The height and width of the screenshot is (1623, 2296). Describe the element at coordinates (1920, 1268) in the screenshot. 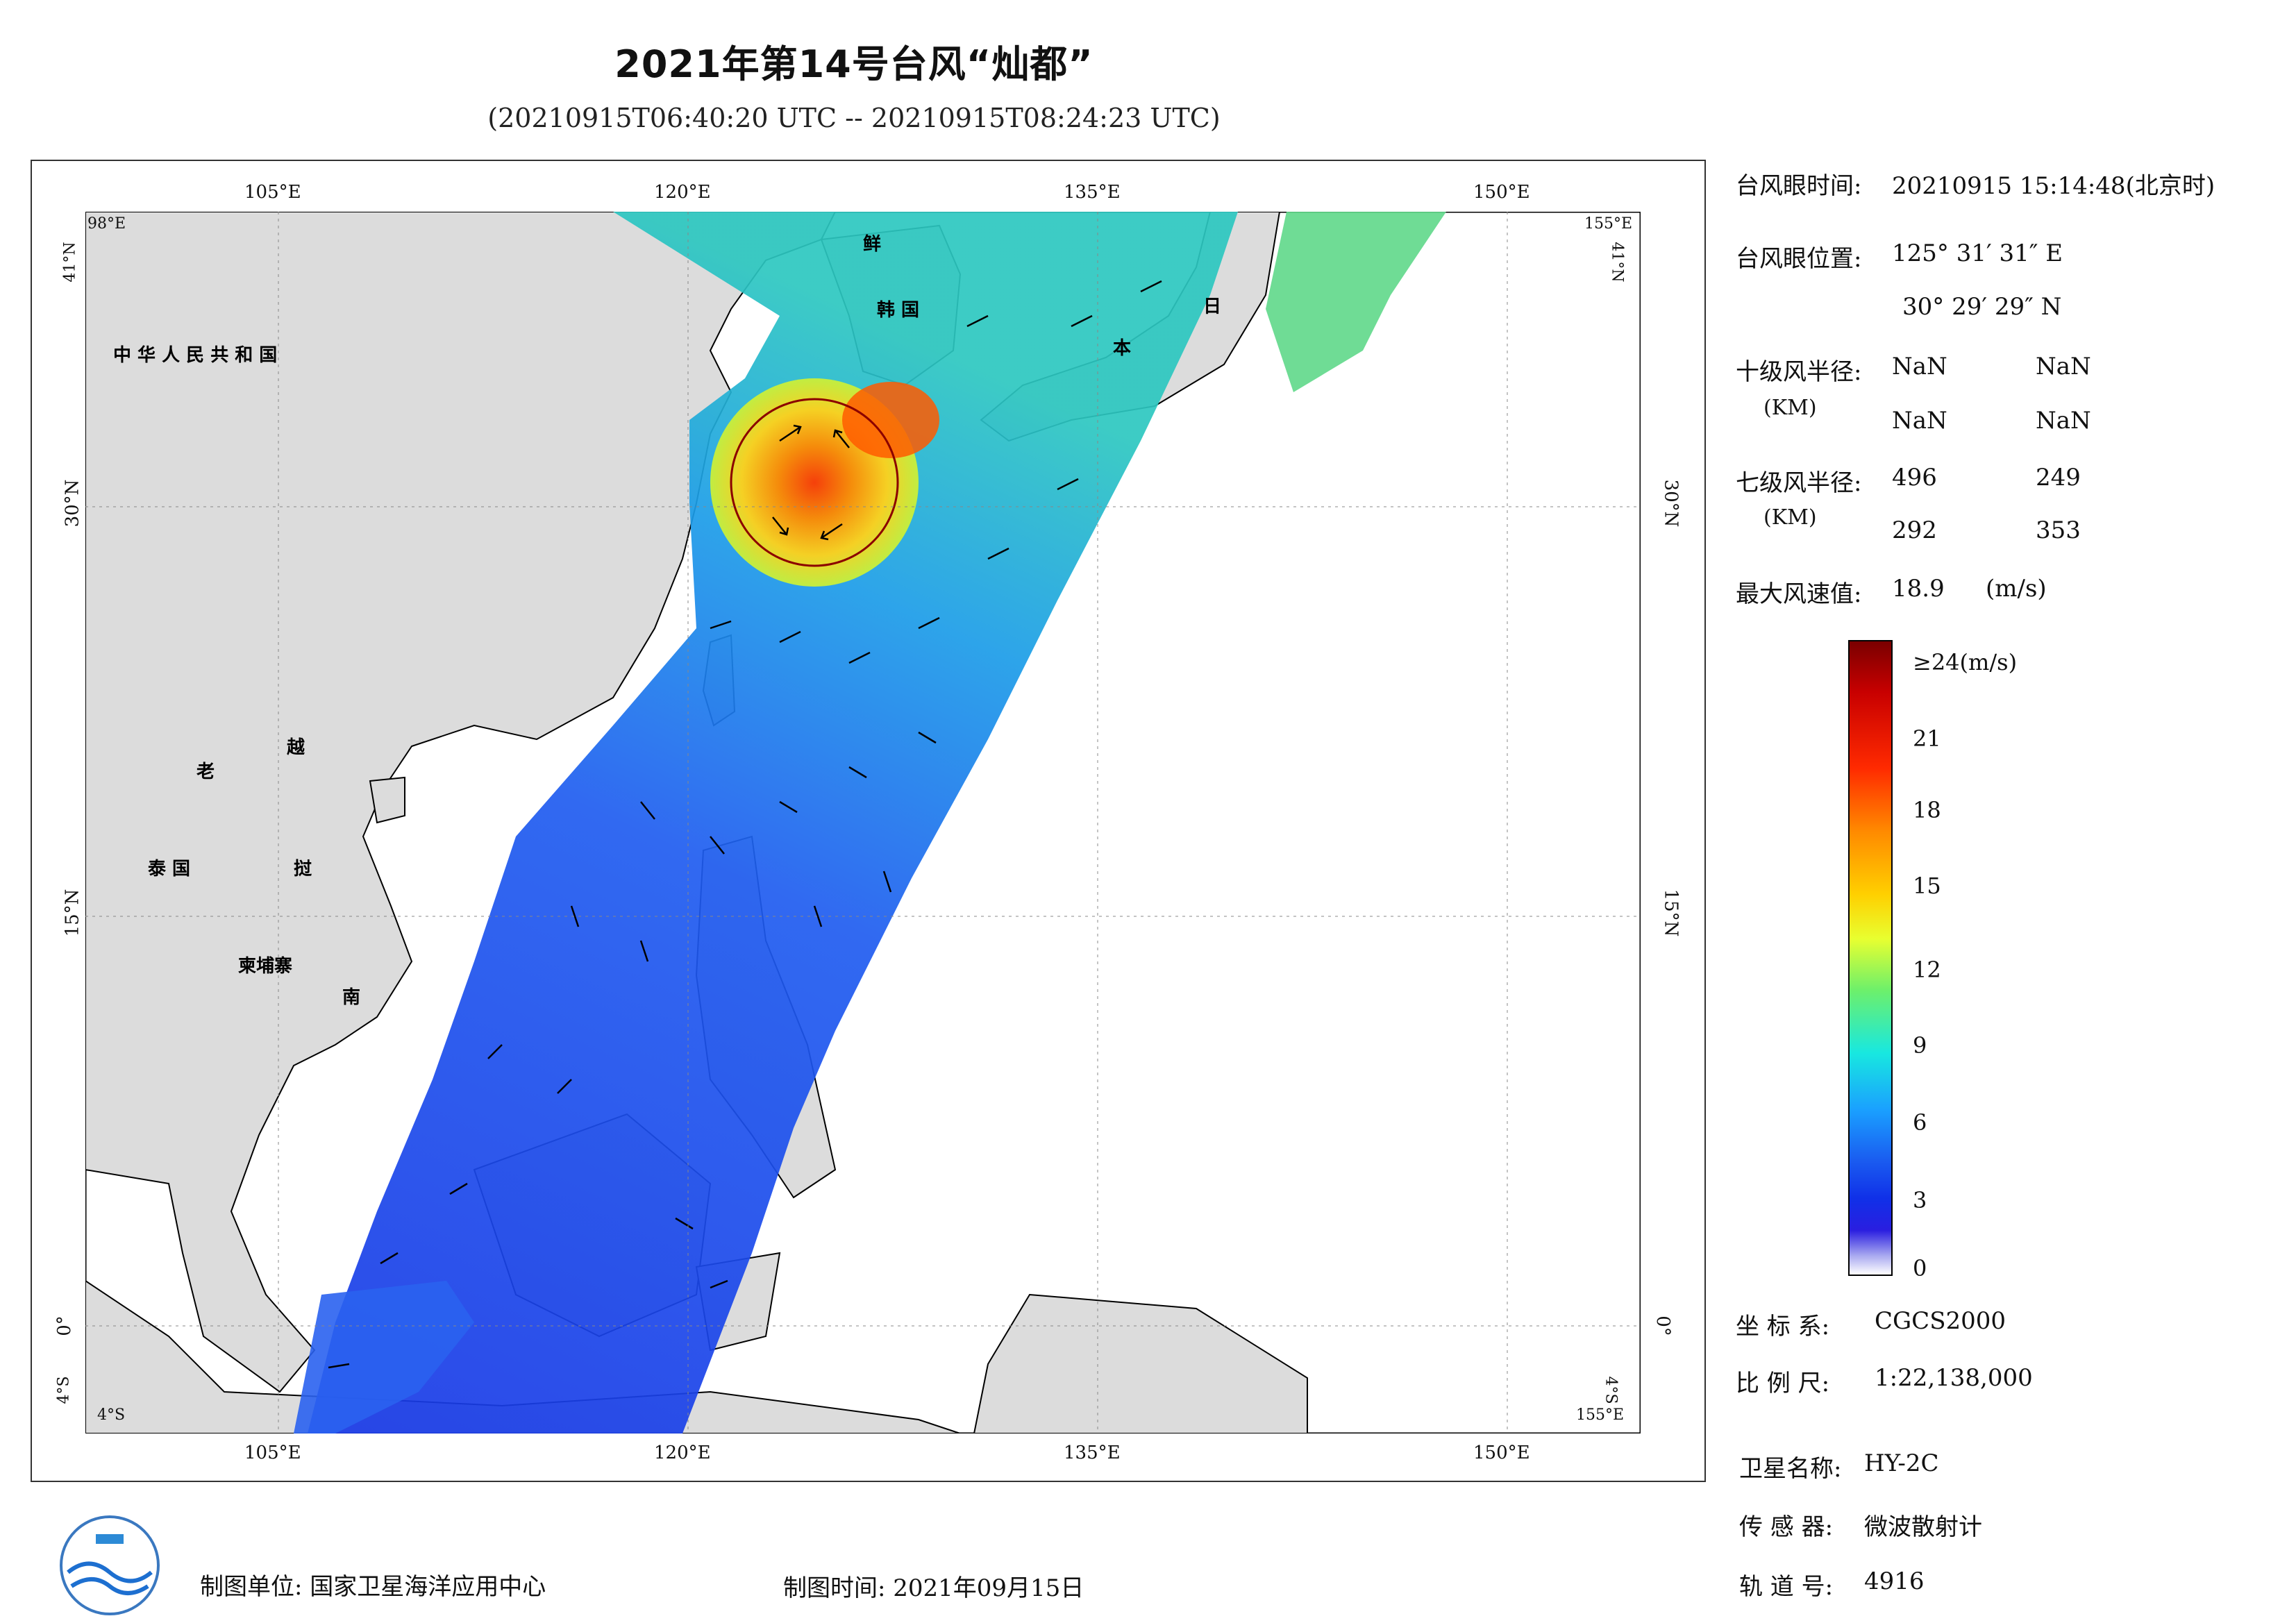

I see `legend-tick-0: 0` at that location.